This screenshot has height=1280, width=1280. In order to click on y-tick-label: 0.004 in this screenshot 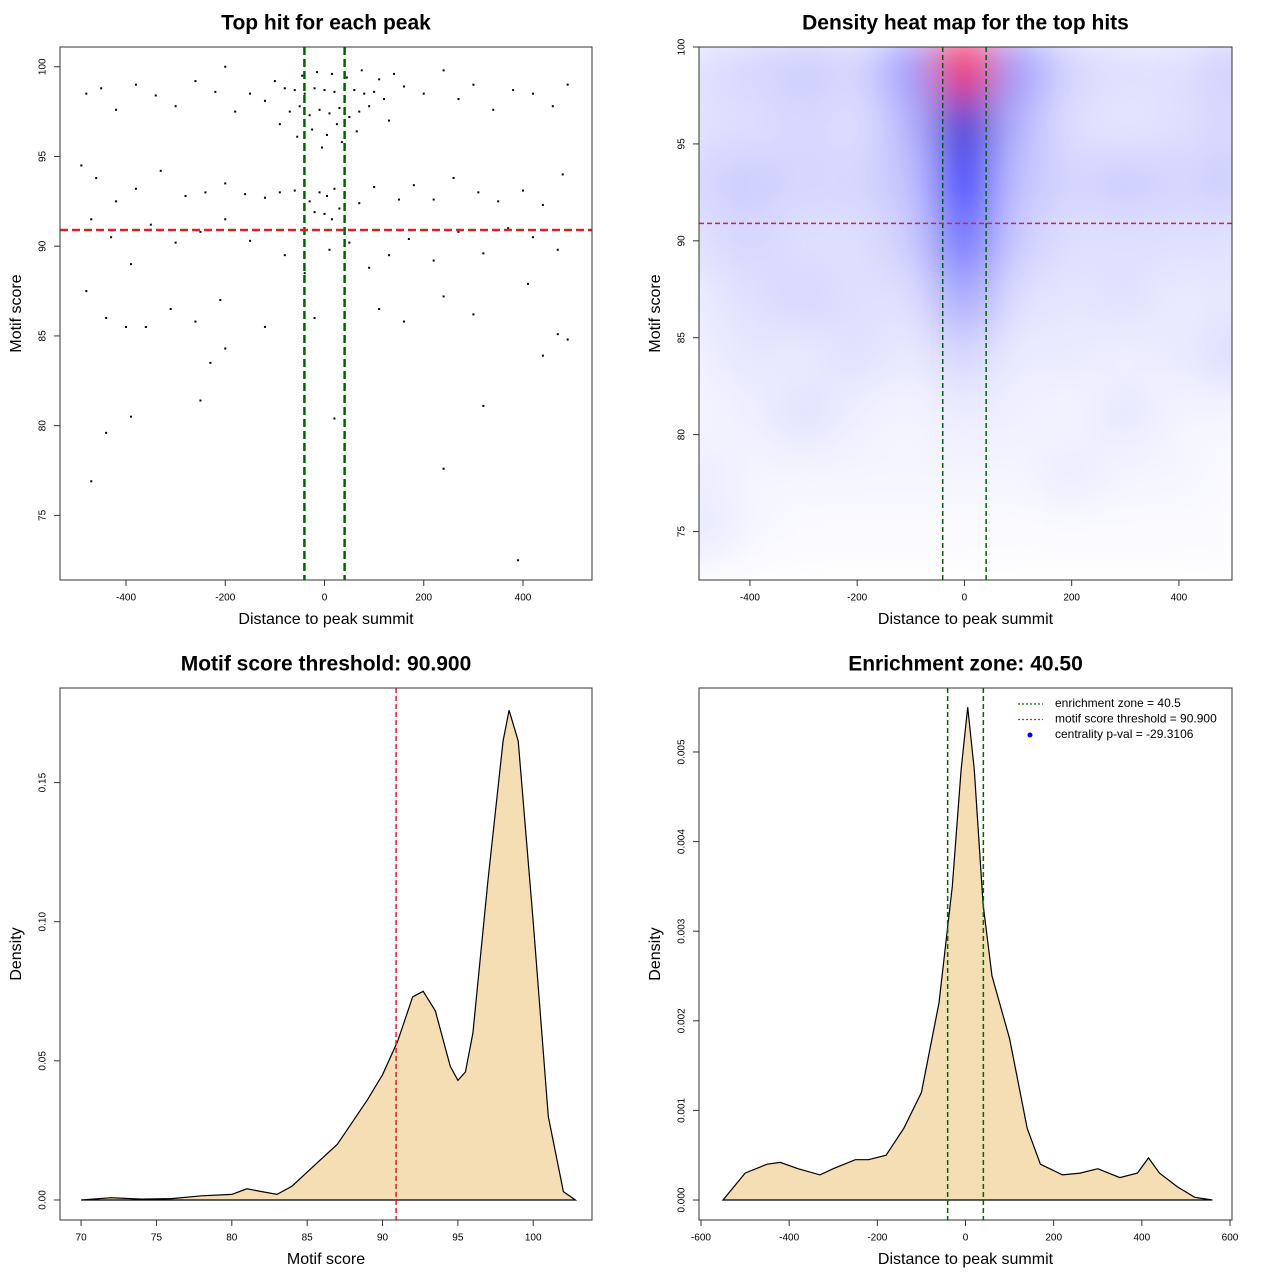, I will do `click(682, 841)`.